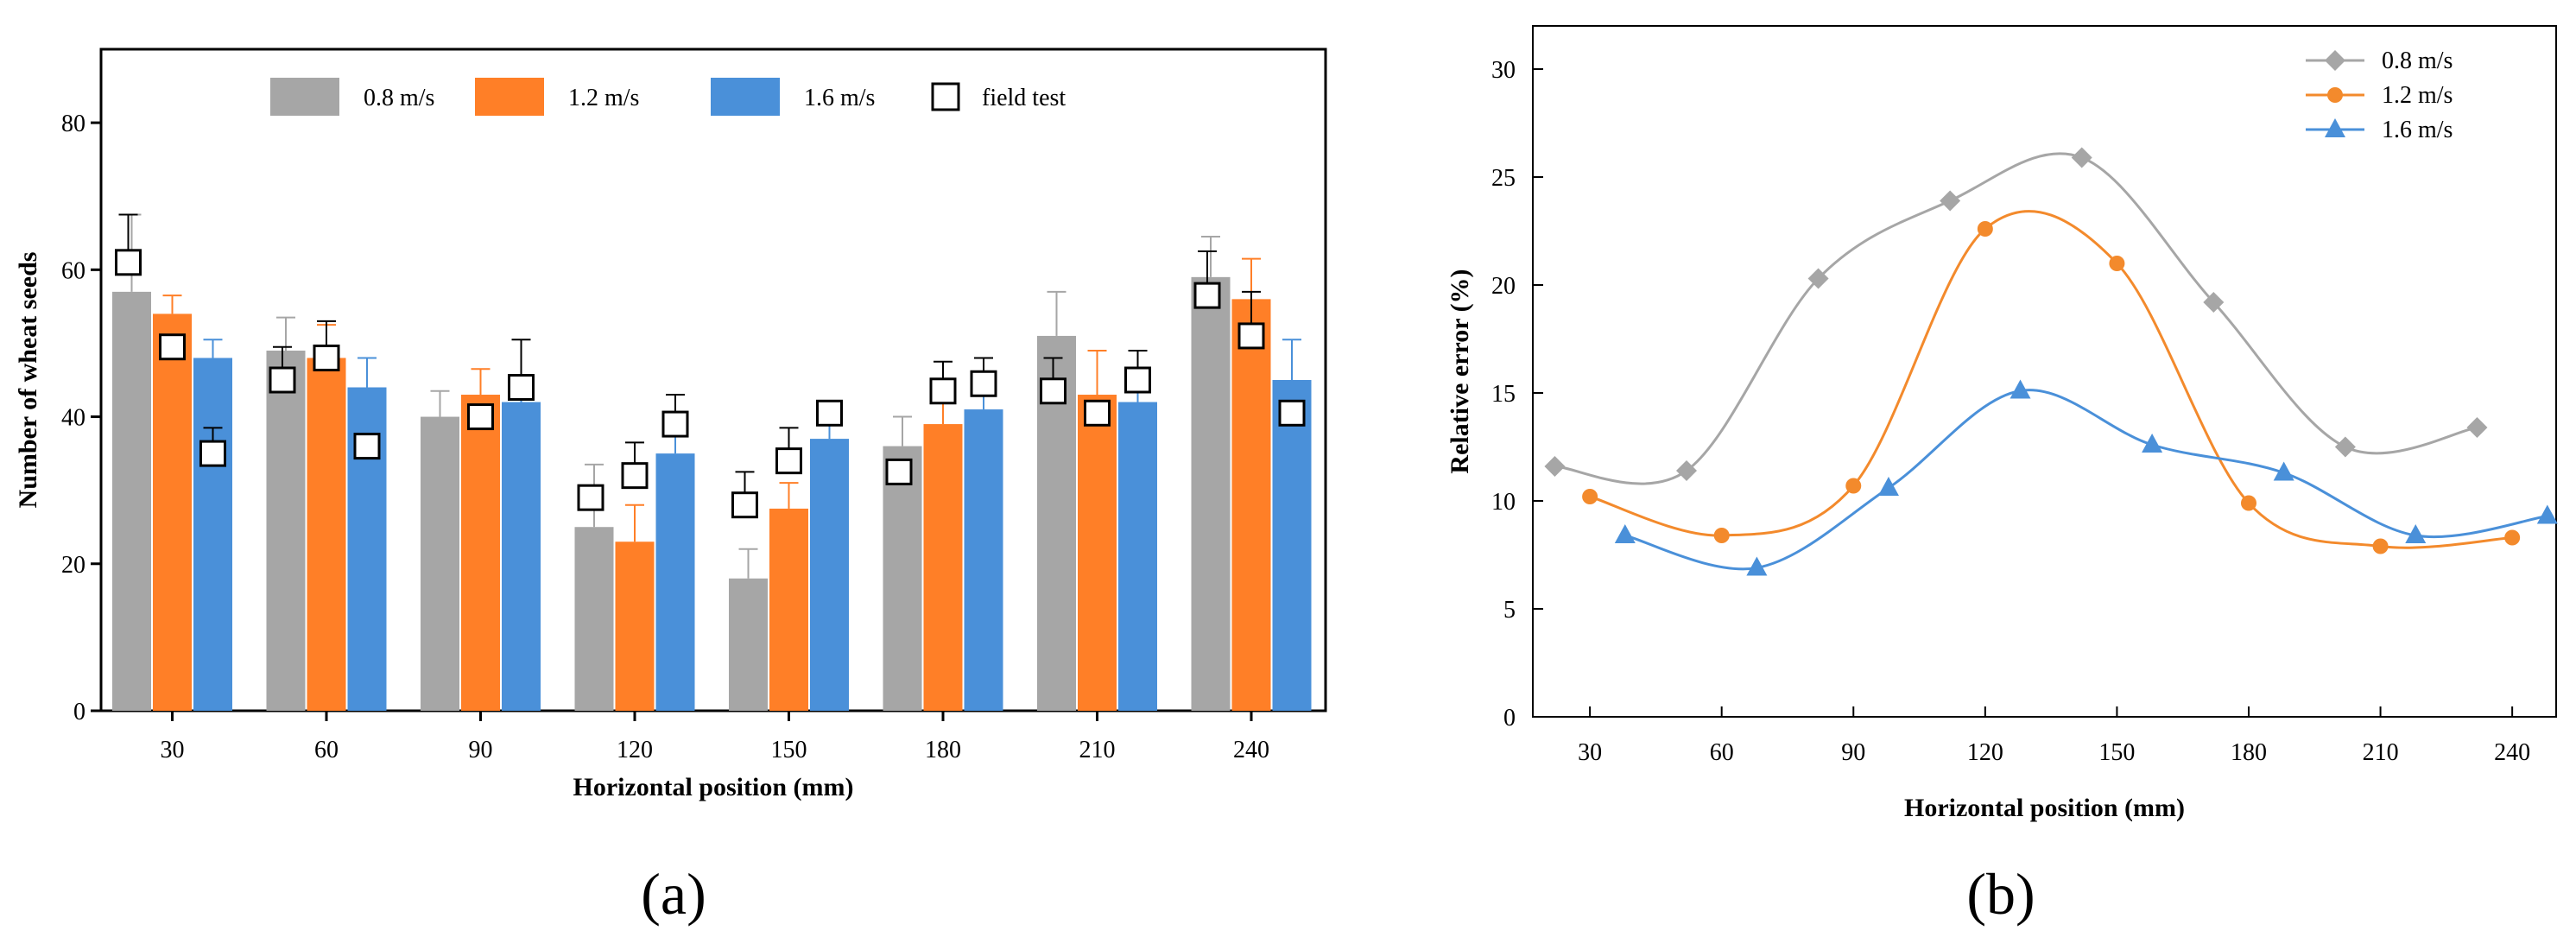 This screenshot has height=950, width=2576. I want to click on x-tick-label-b: 240, so click(2512, 753).